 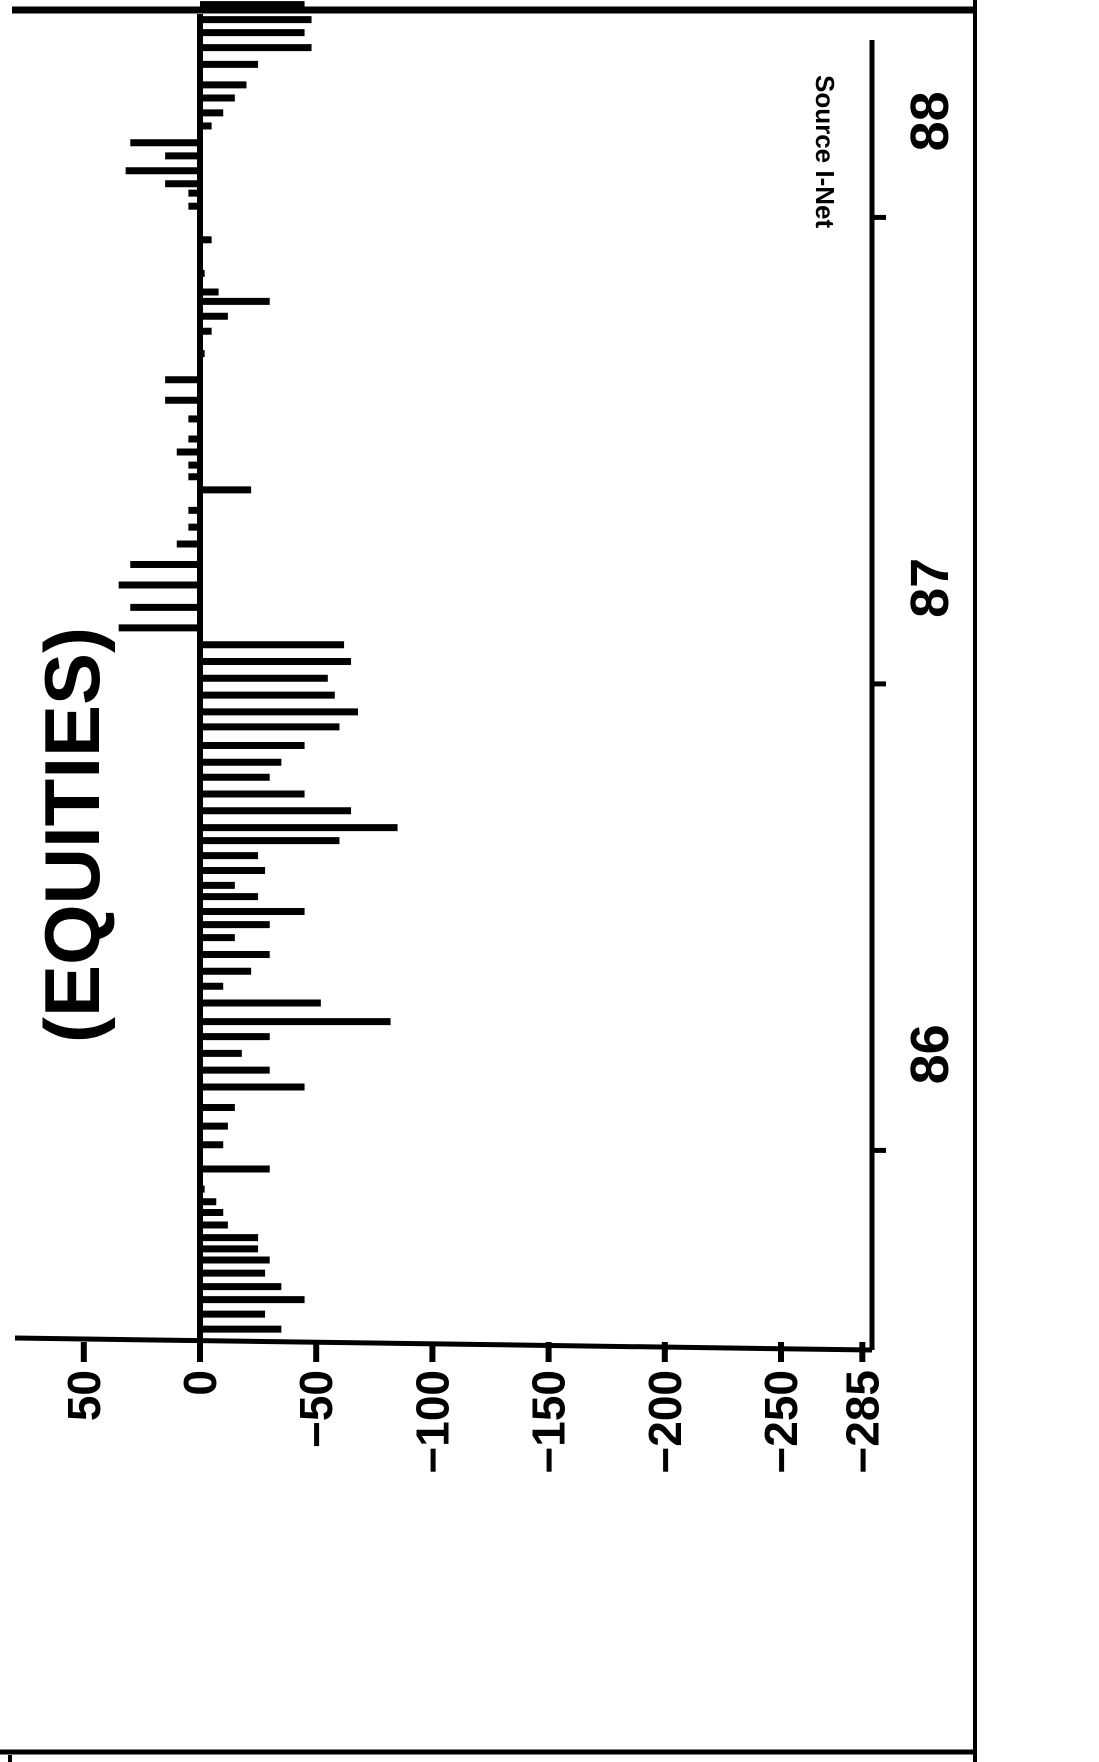 I want to click on value-tick-label: −100, so click(x=432, y=1422).